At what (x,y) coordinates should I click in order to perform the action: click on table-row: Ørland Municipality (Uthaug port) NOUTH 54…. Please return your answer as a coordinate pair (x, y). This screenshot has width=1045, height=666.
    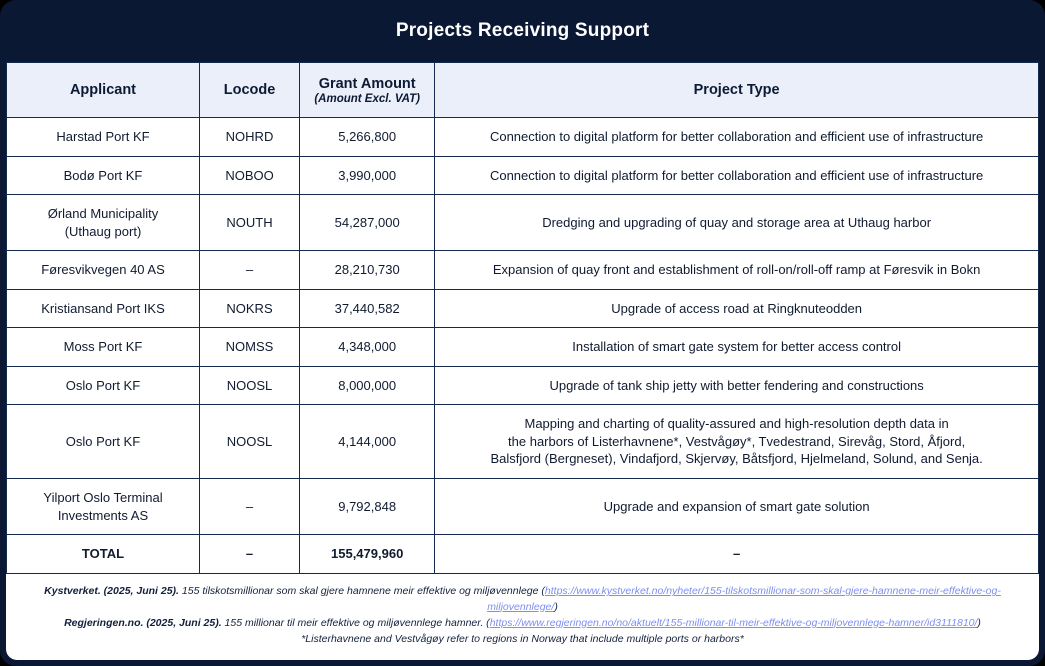
    Looking at the image, I should click on (522, 223).